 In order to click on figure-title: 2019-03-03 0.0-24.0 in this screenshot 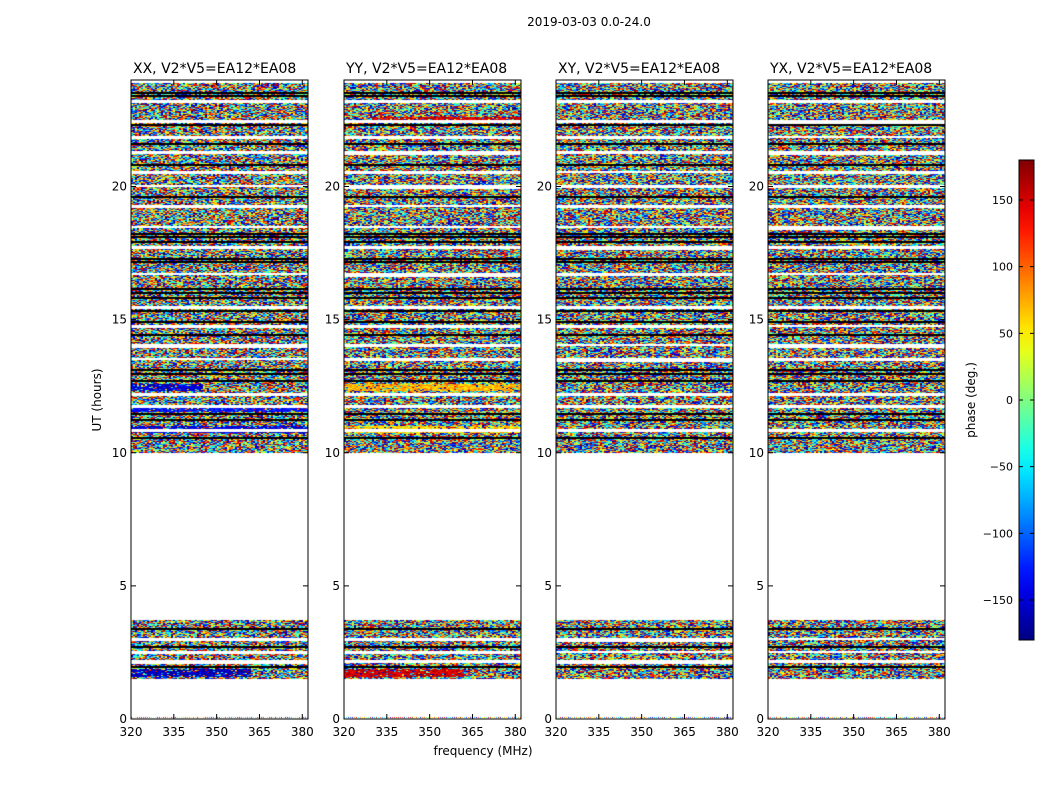, I will do `click(589, 22)`.